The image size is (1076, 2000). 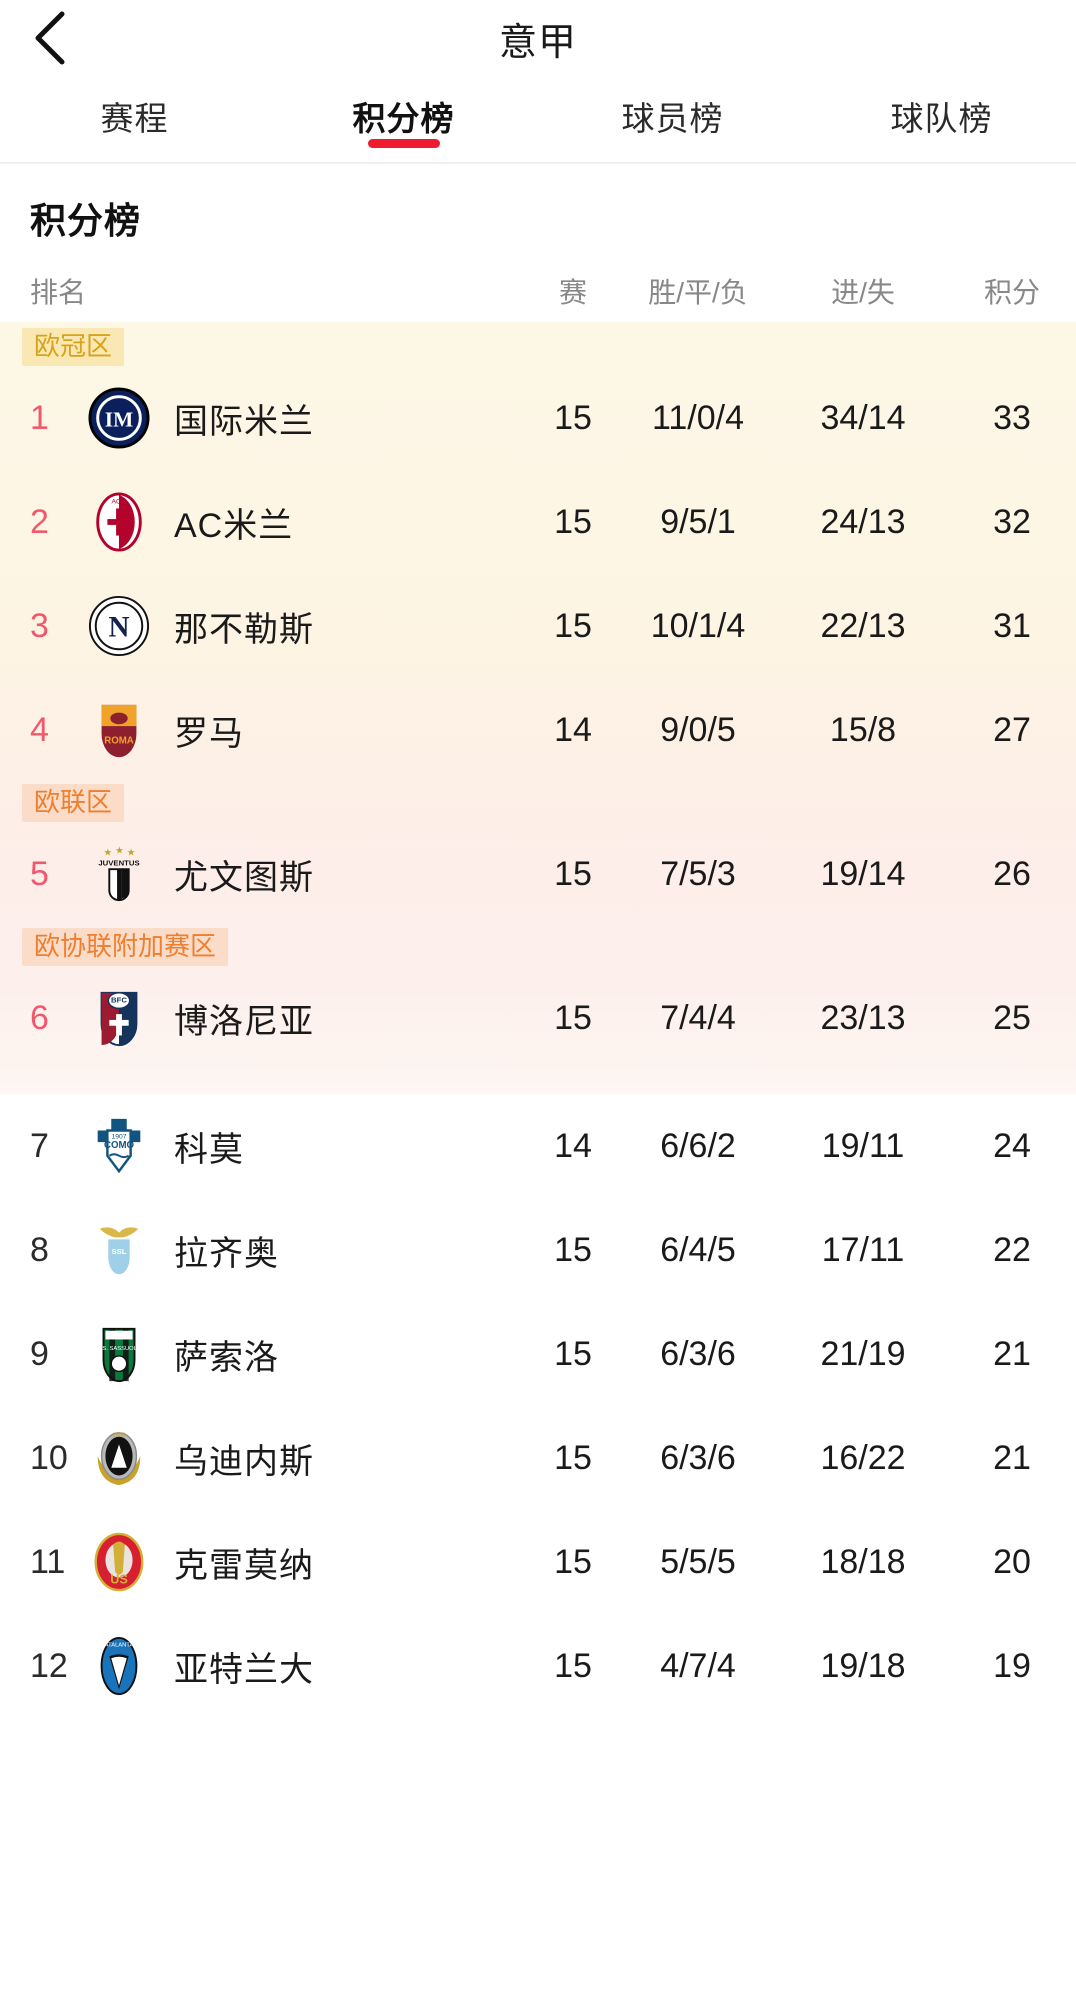 I want to click on svg-text: 1907, so click(x=118, y=1136).